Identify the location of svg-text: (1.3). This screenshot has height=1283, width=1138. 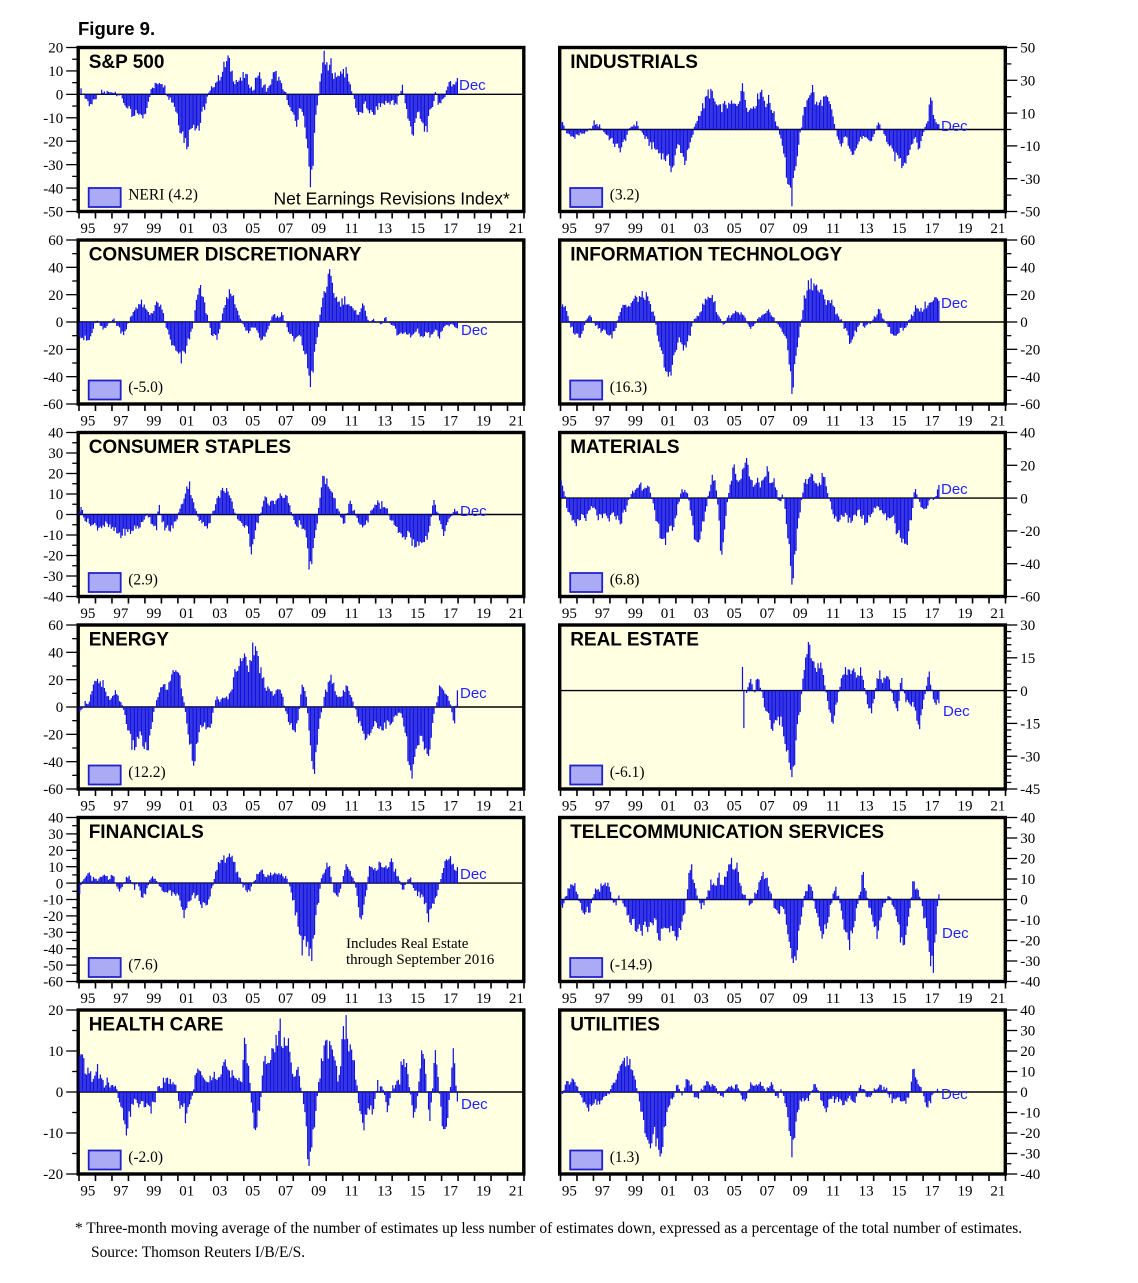
(625, 1157).